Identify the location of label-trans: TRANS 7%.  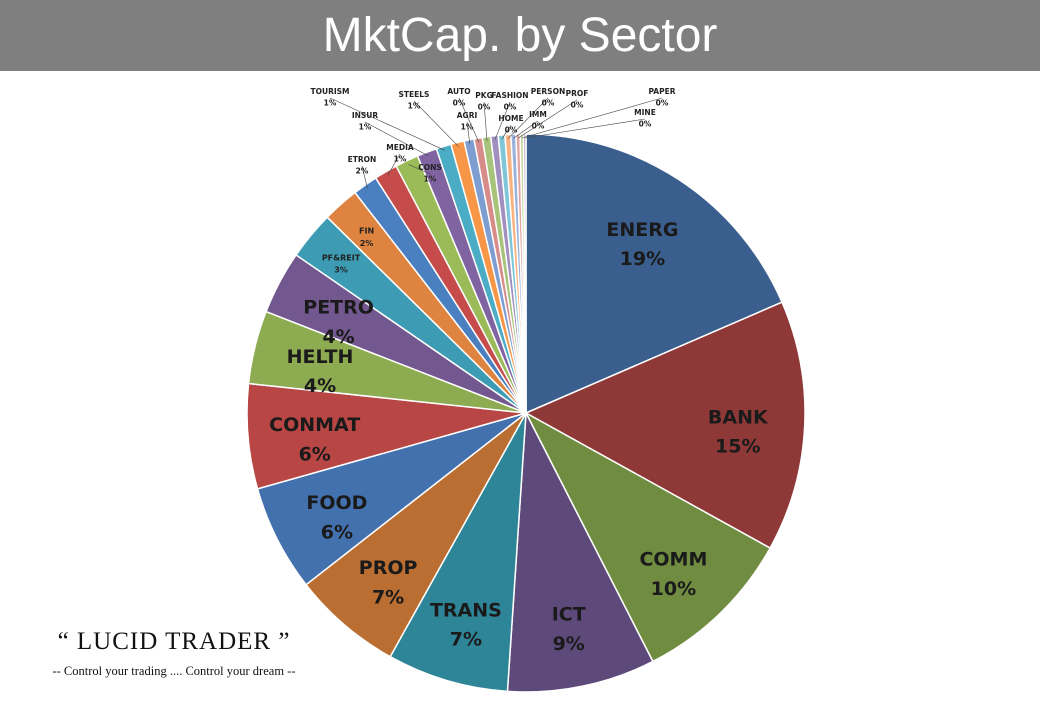
(466, 624).